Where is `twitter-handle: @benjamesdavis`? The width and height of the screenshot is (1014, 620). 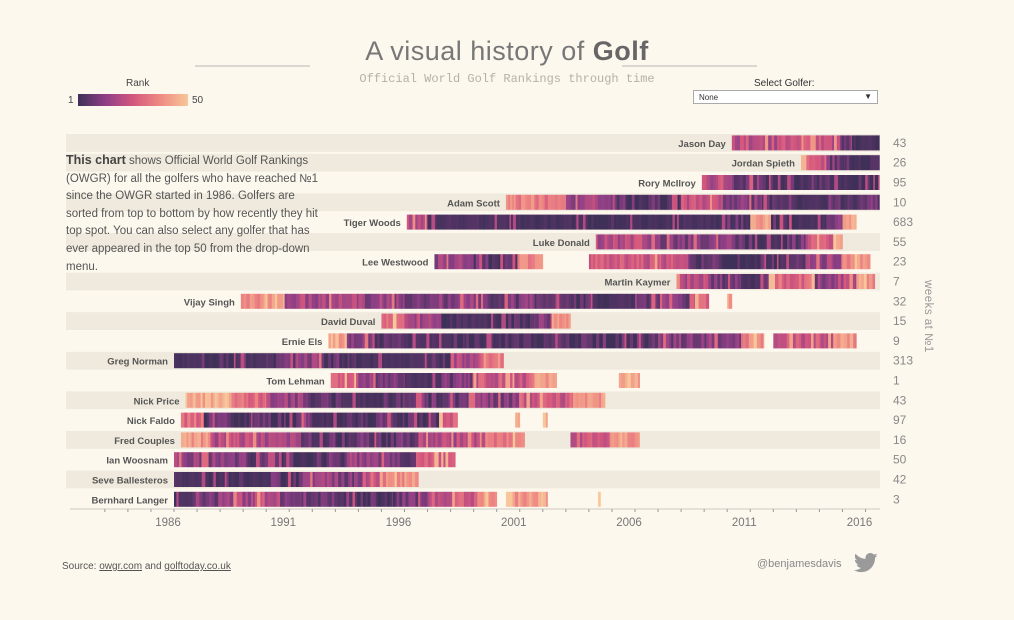 twitter-handle: @benjamesdavis is located at coordinates (799, 564).